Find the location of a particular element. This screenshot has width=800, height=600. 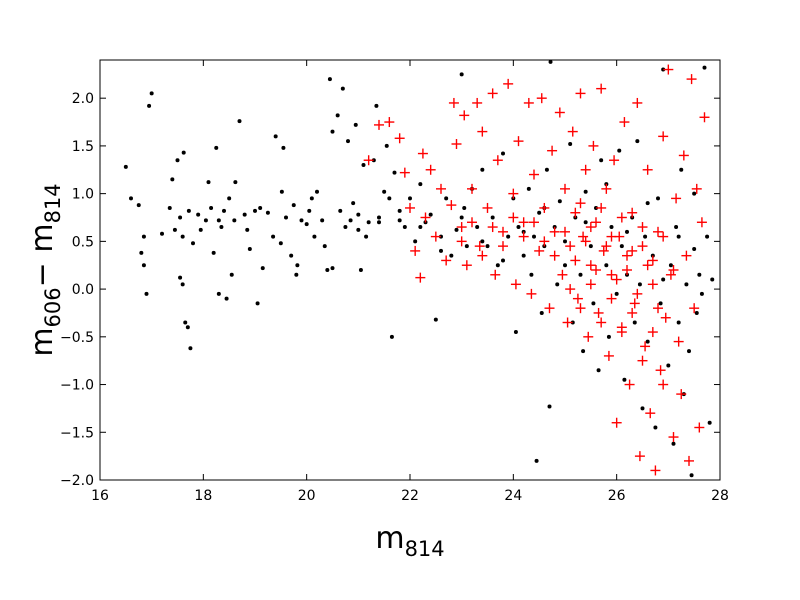

x-tick-label: 22 is located at coordinates (410, 496).